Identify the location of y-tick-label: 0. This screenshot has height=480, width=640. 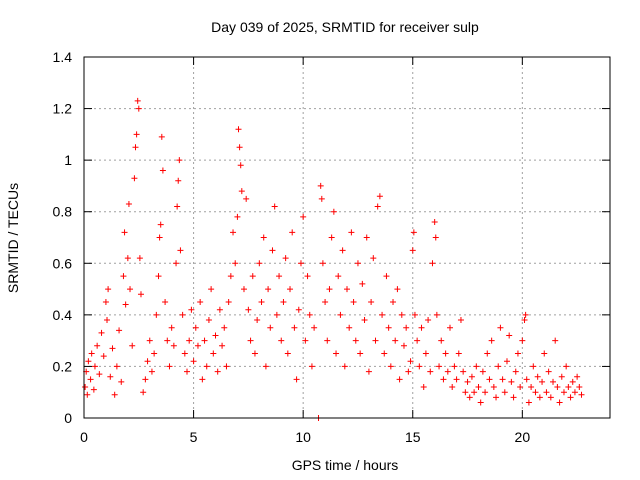
(68, 418).